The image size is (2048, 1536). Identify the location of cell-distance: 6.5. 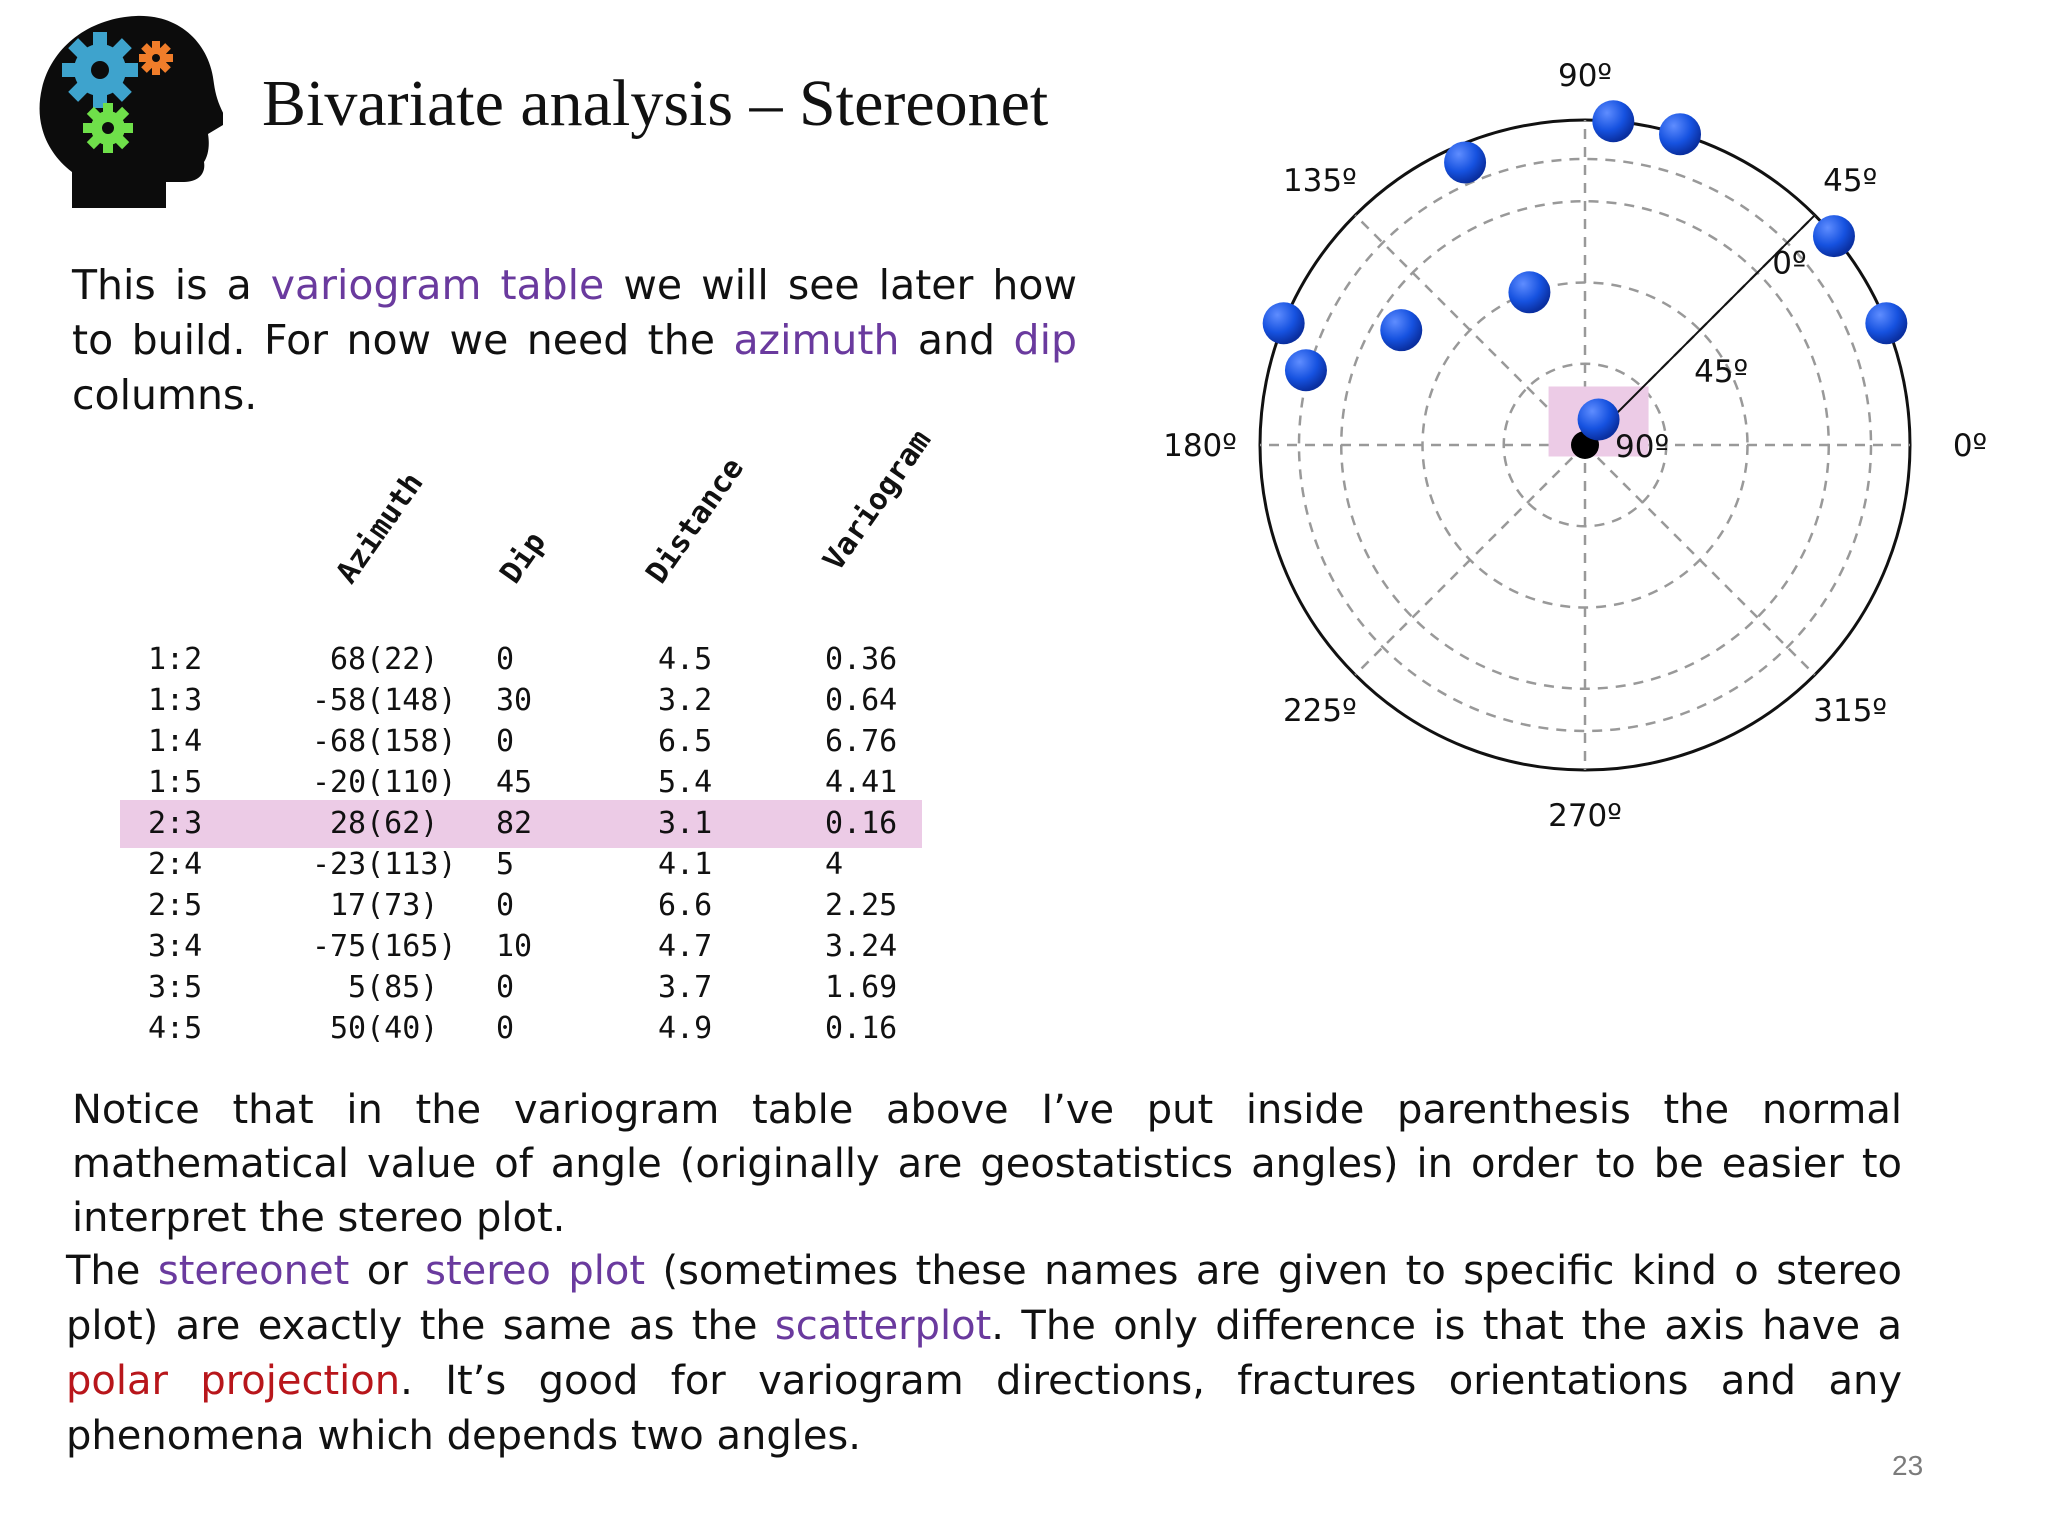
(685, 741).